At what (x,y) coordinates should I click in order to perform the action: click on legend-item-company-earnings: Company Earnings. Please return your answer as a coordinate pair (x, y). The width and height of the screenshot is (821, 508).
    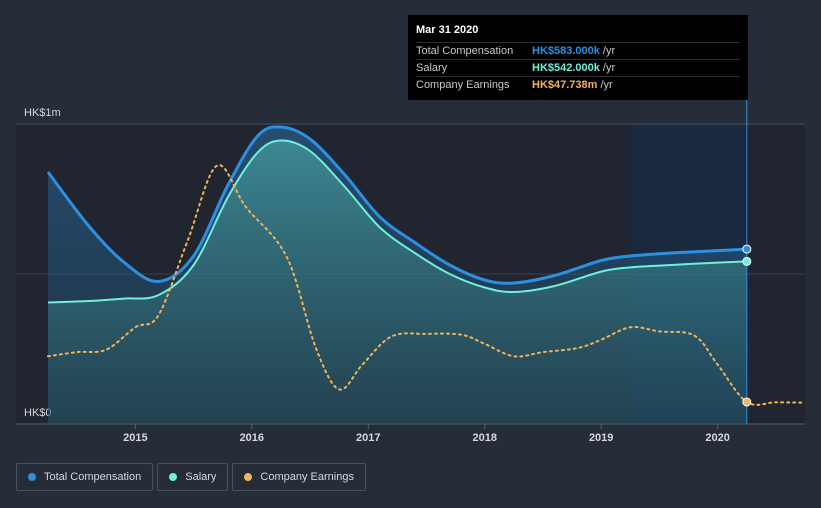
    Looking at the image, I should click on (299, 477).